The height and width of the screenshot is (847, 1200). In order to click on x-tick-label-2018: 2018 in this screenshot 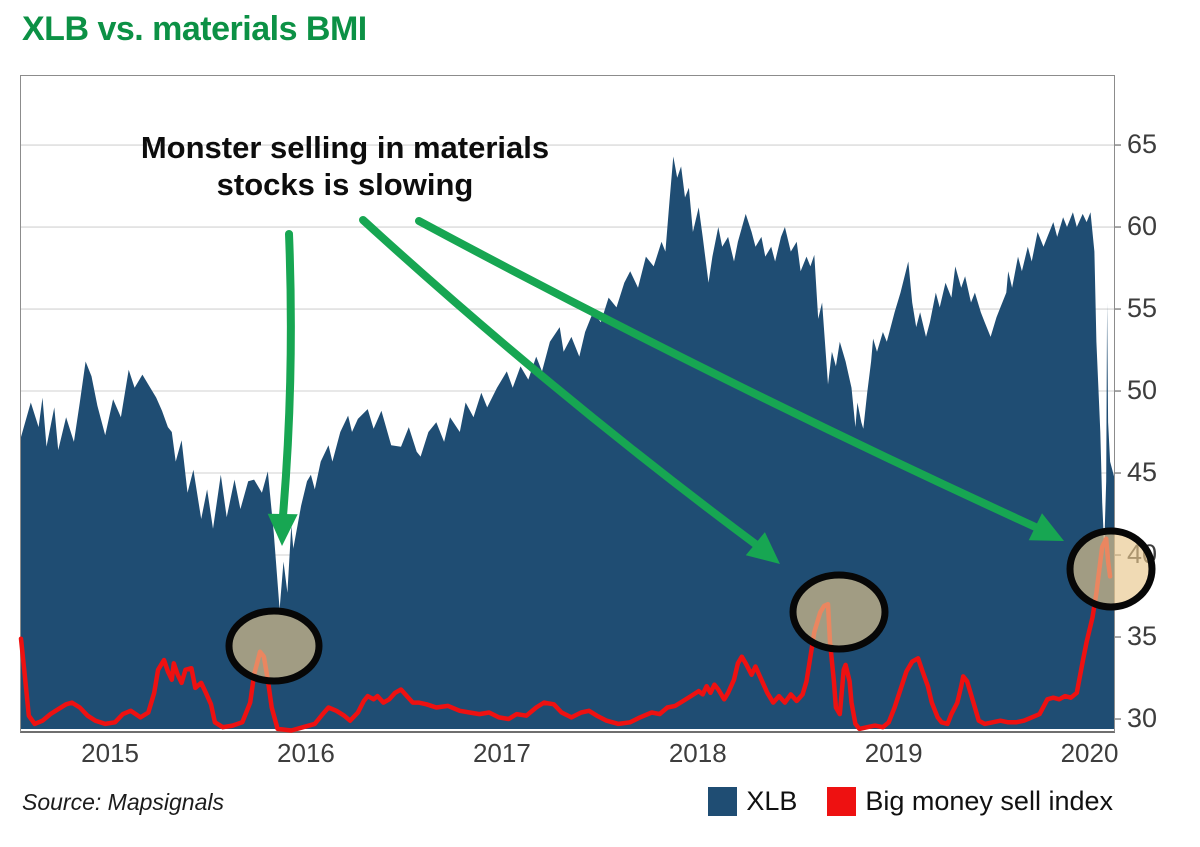, I will do `click(697, 753)`.